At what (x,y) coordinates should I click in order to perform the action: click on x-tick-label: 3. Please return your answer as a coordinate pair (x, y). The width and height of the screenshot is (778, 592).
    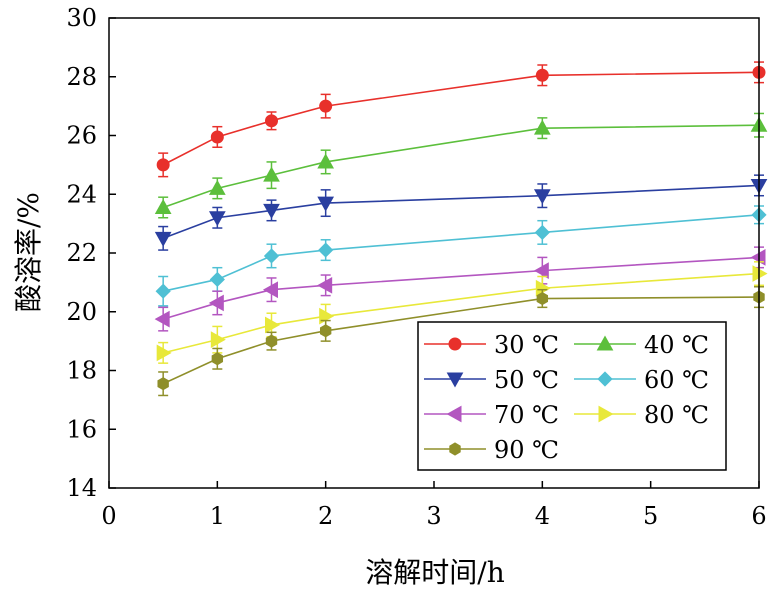
    Looking at the image, I should click on (433, 516).